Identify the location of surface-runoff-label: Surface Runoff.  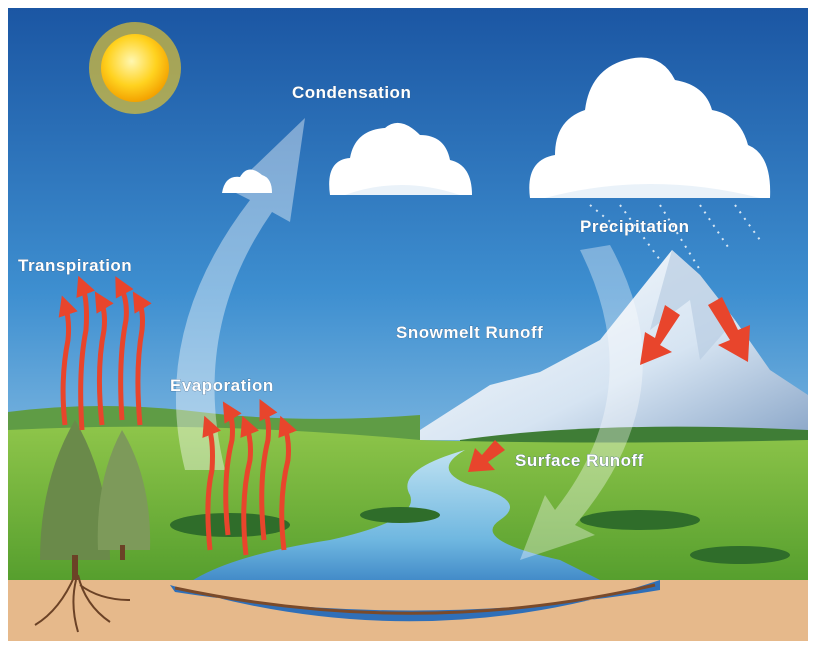
(579, 460).